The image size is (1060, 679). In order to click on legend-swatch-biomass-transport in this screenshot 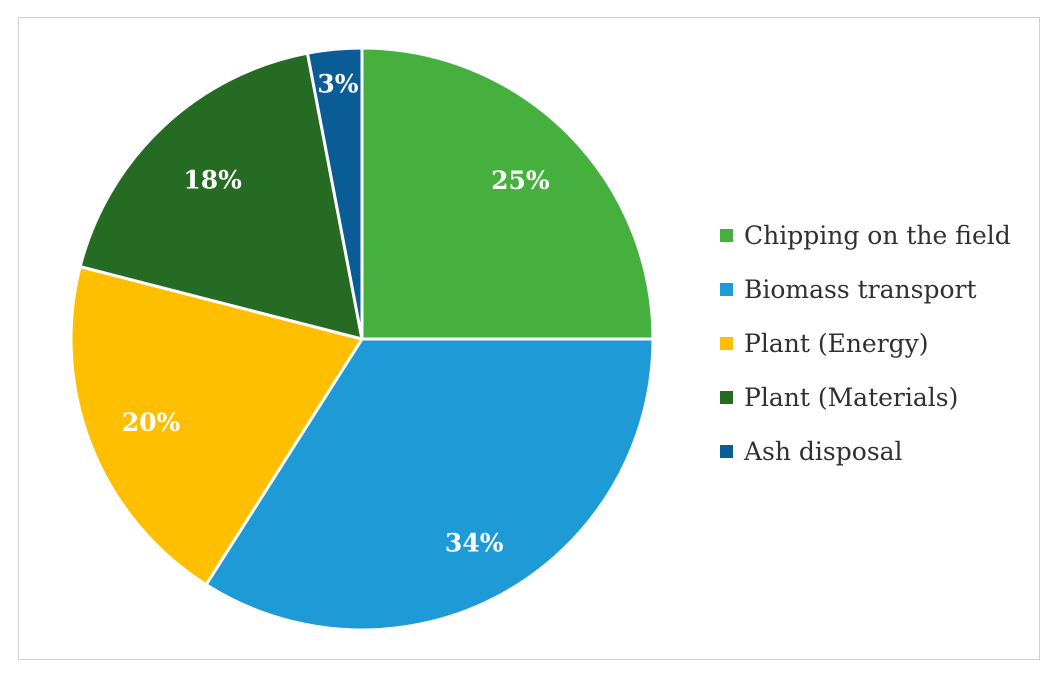, I will do `click(726, 289)`.